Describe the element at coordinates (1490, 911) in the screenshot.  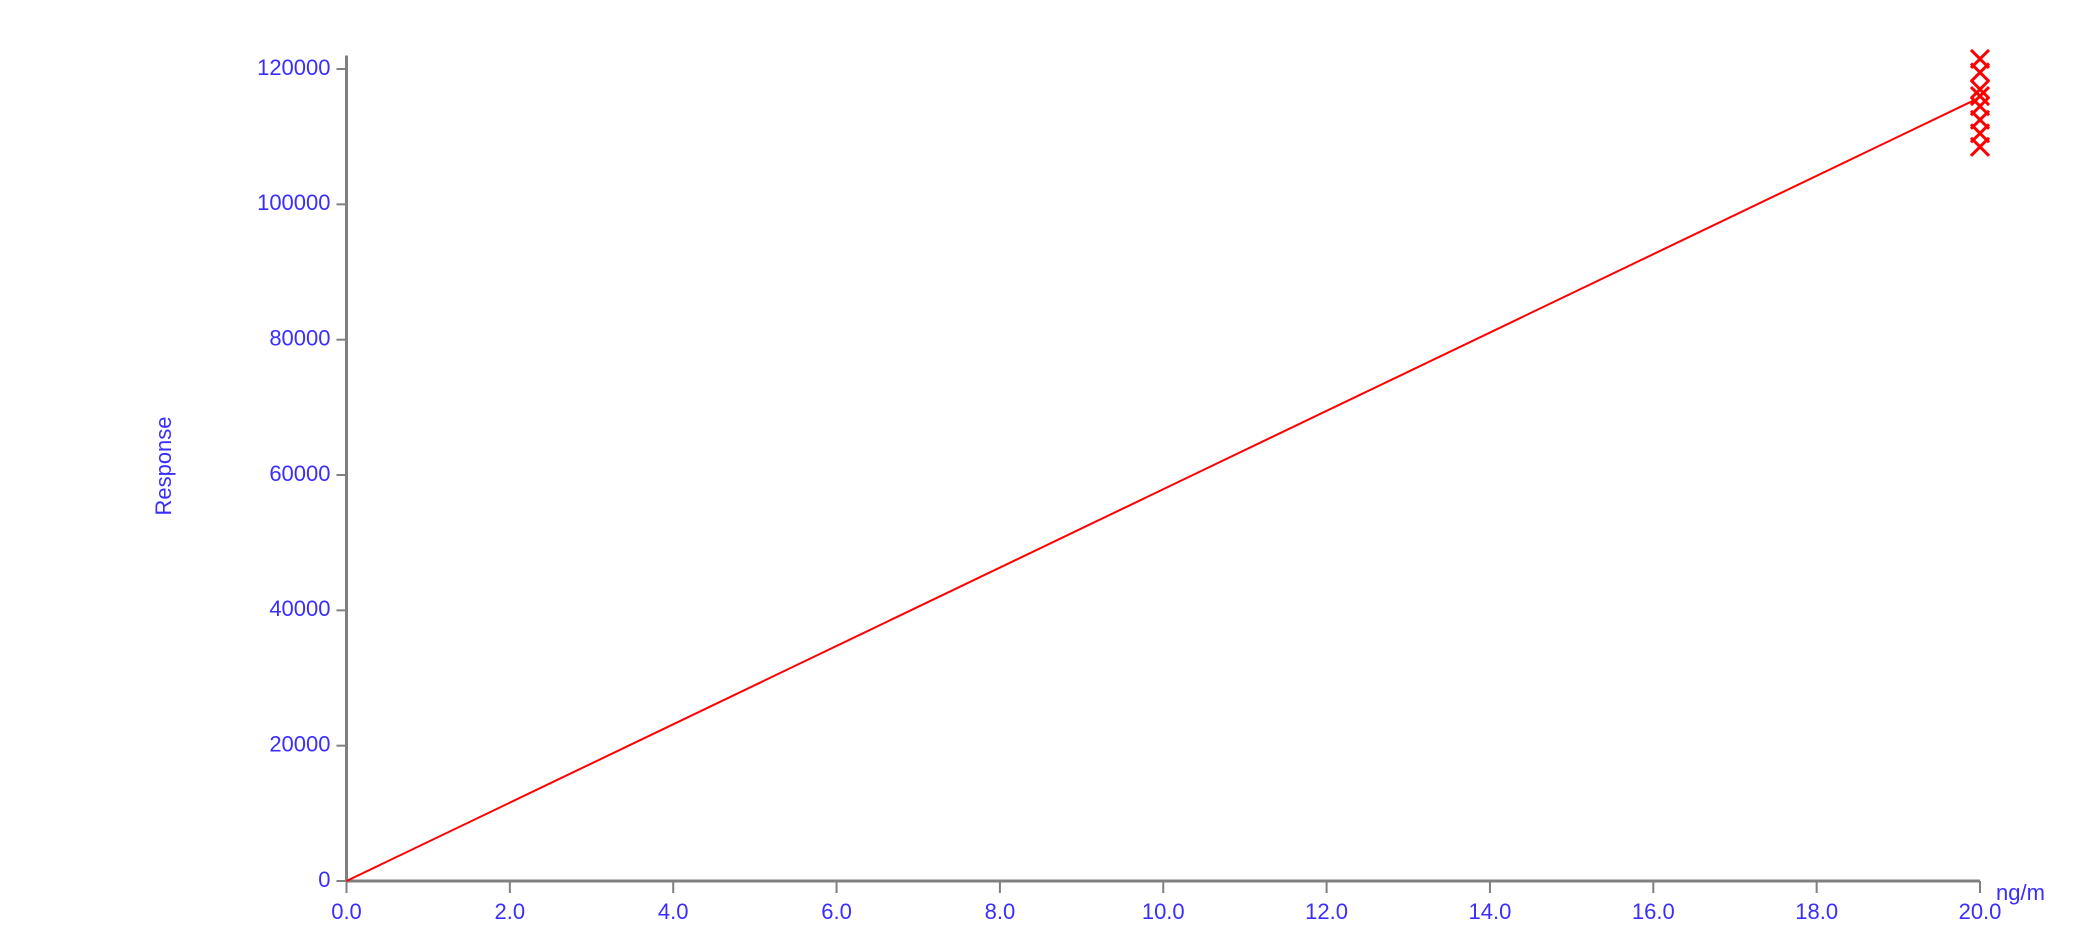
I see `x-tick-label: 14.0` at that location.